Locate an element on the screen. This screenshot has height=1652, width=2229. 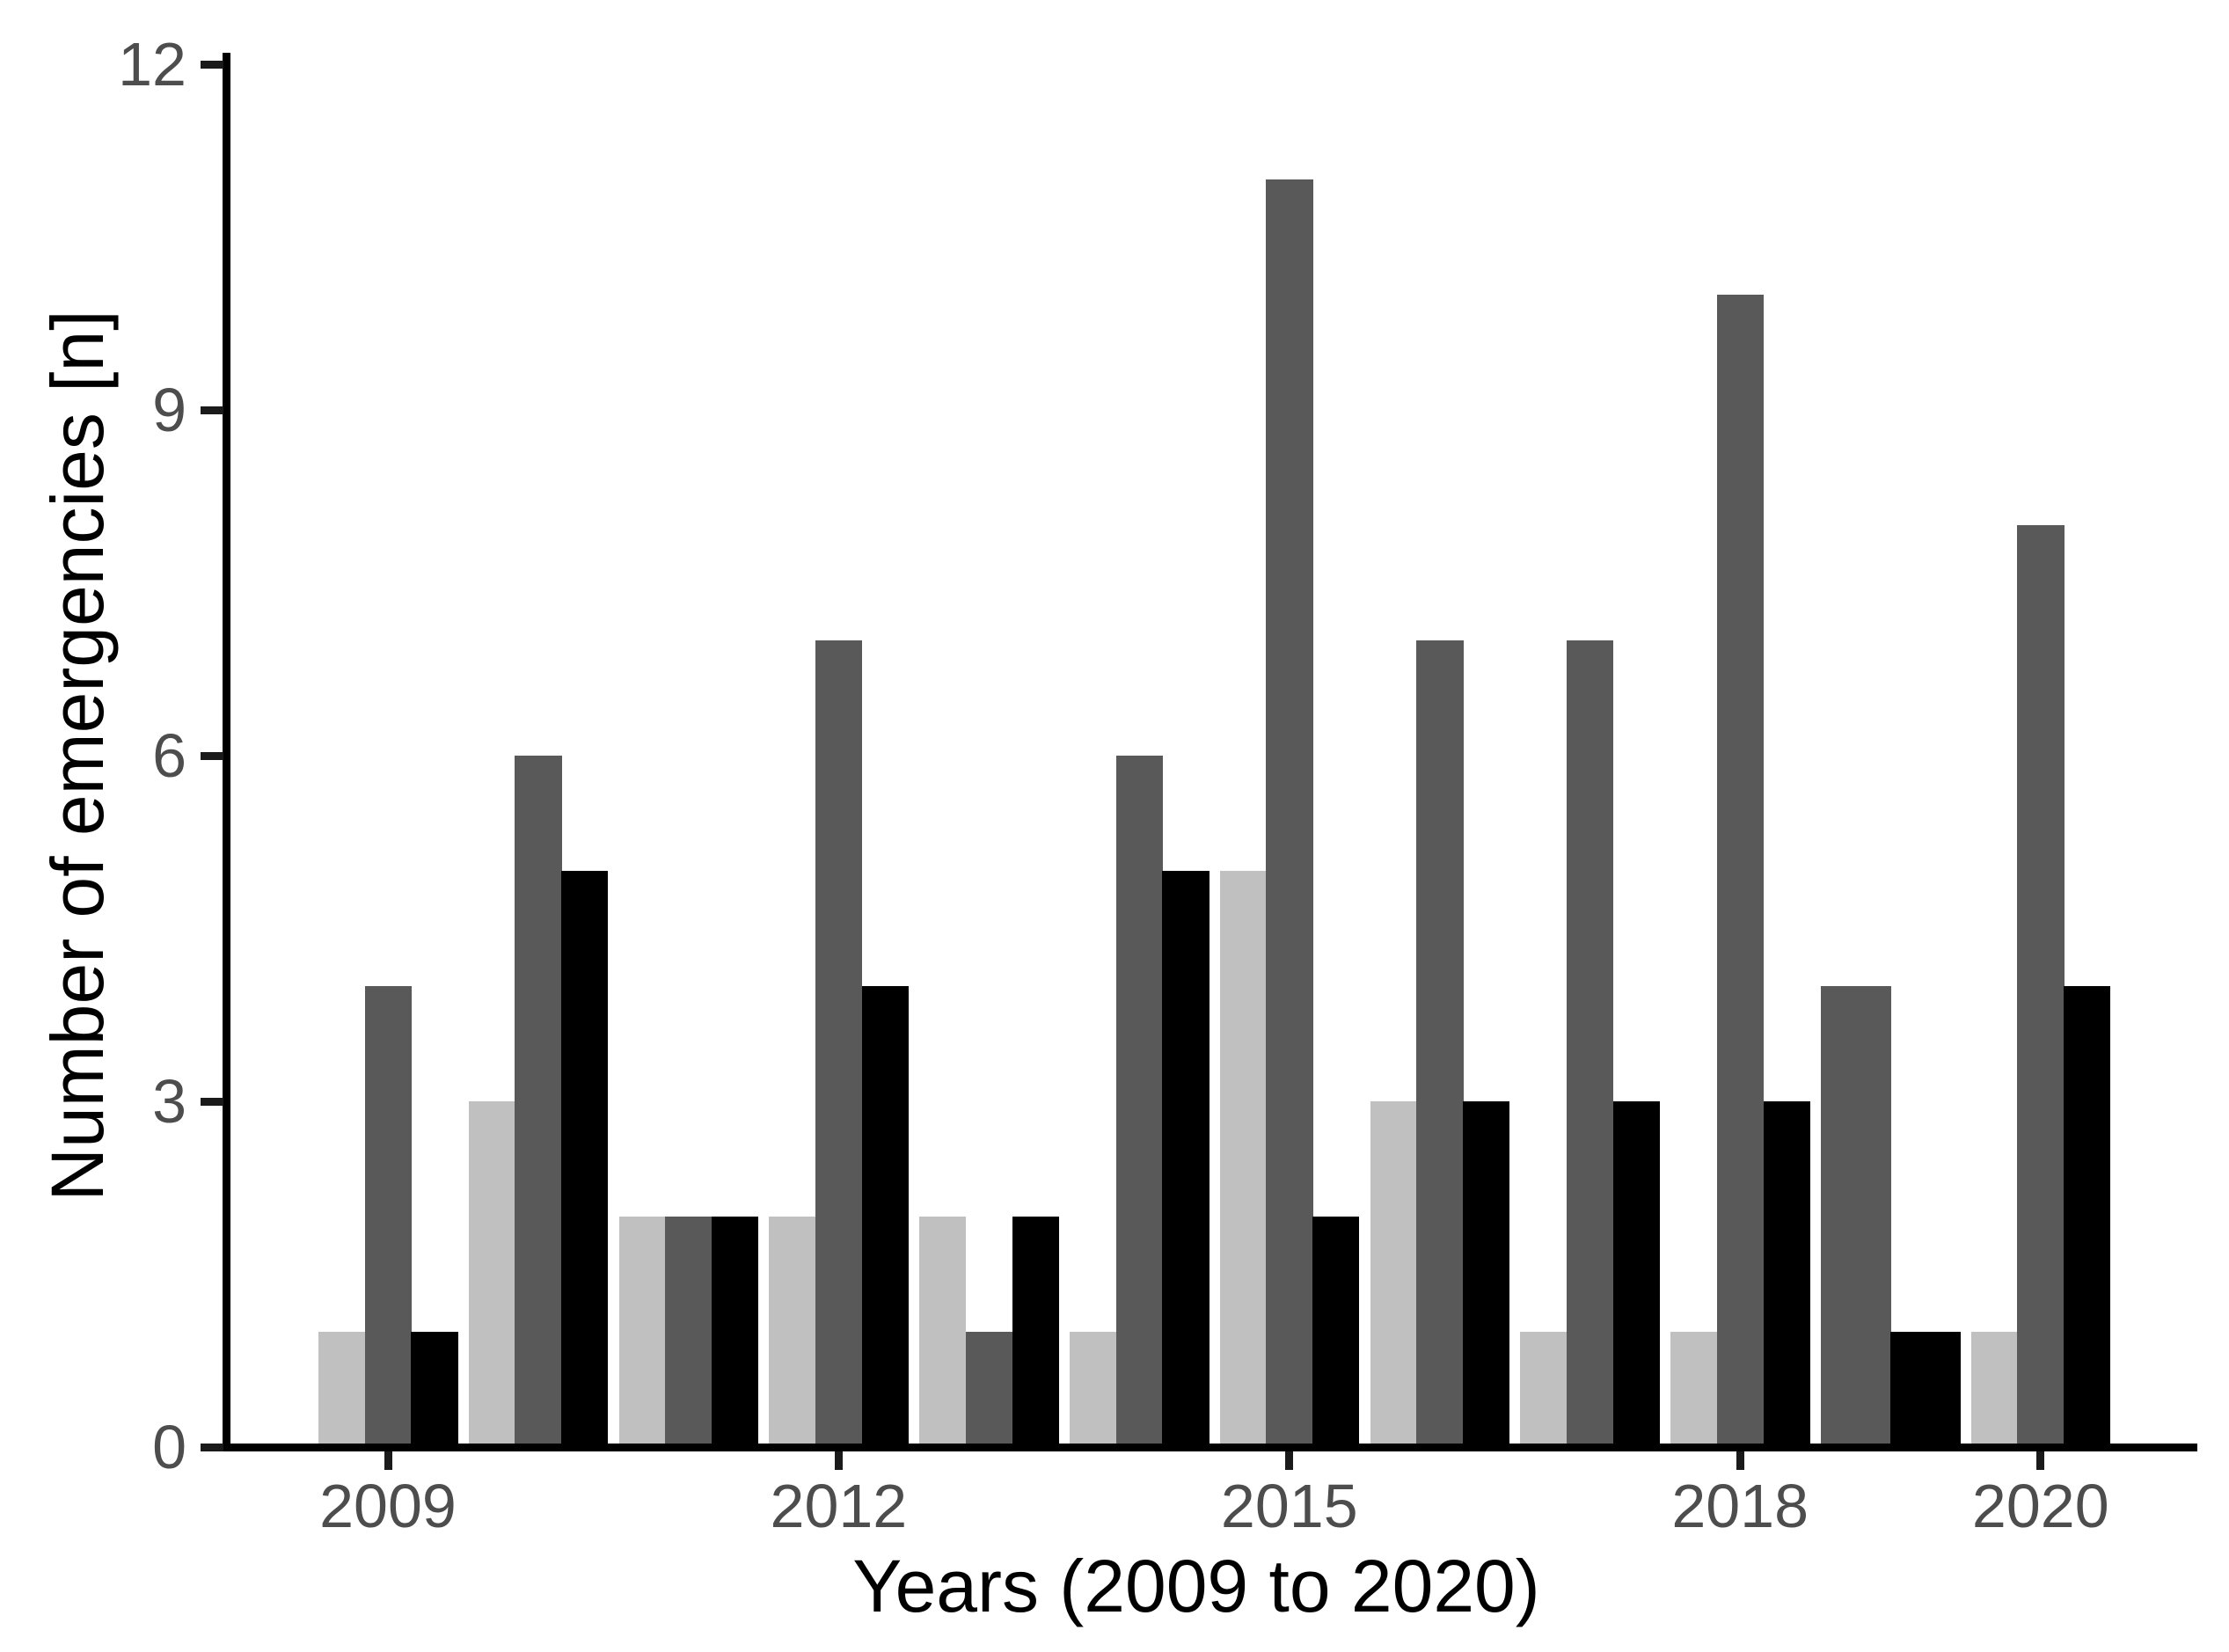
bar-2014-light-grey is located at coordinates (1093, 1389).